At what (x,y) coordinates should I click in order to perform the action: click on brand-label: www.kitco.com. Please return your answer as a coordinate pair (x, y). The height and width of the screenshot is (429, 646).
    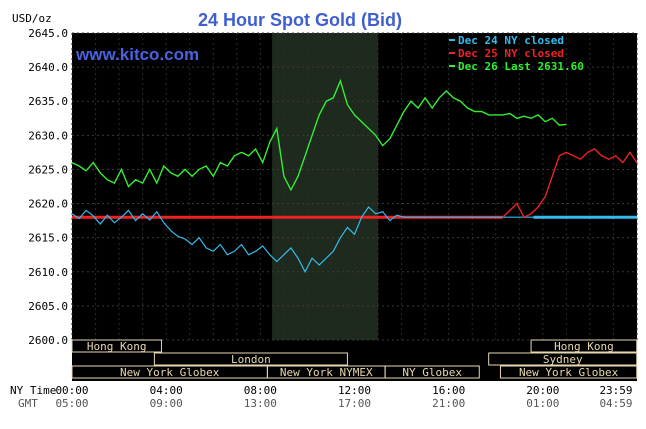
    Looking at the image, I should click on (137, 54).